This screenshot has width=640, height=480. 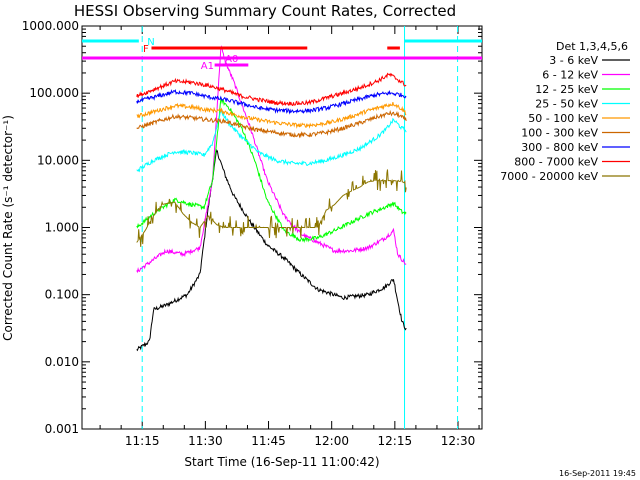 I want to click on legend-entry-label: 12 - 25 keV, so click(x=566, y=89).